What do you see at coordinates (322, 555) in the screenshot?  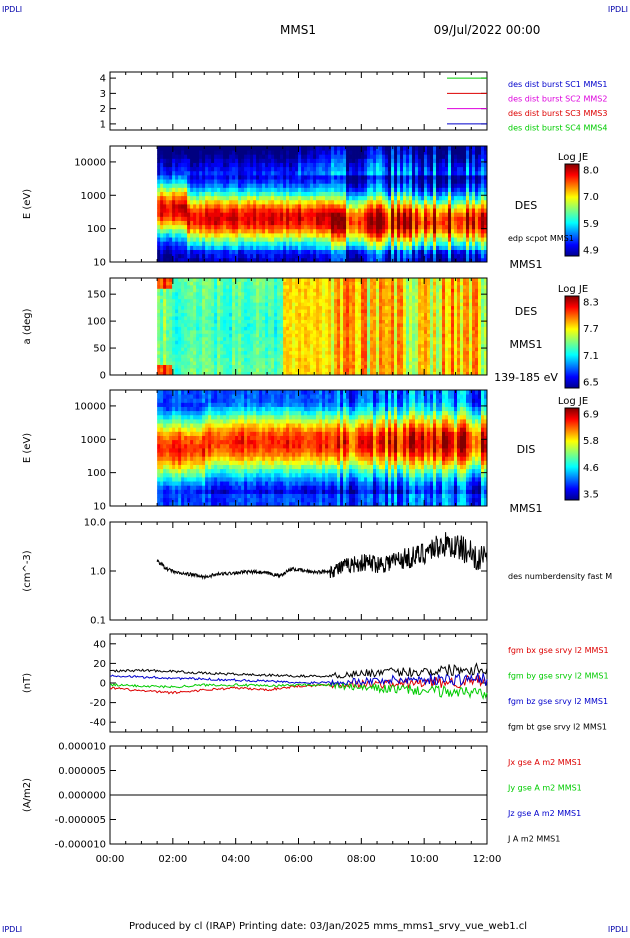 I see `density-series-line` at bounding box center [322, 555].